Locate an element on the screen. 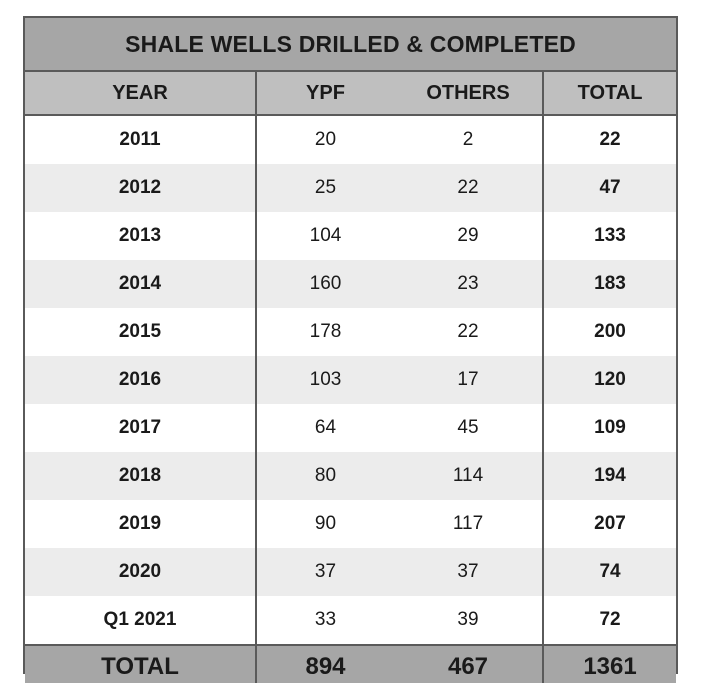 The height and width of the screenshot is (683, 712). cell-year: 2019 is located at coordinates (141, 524).